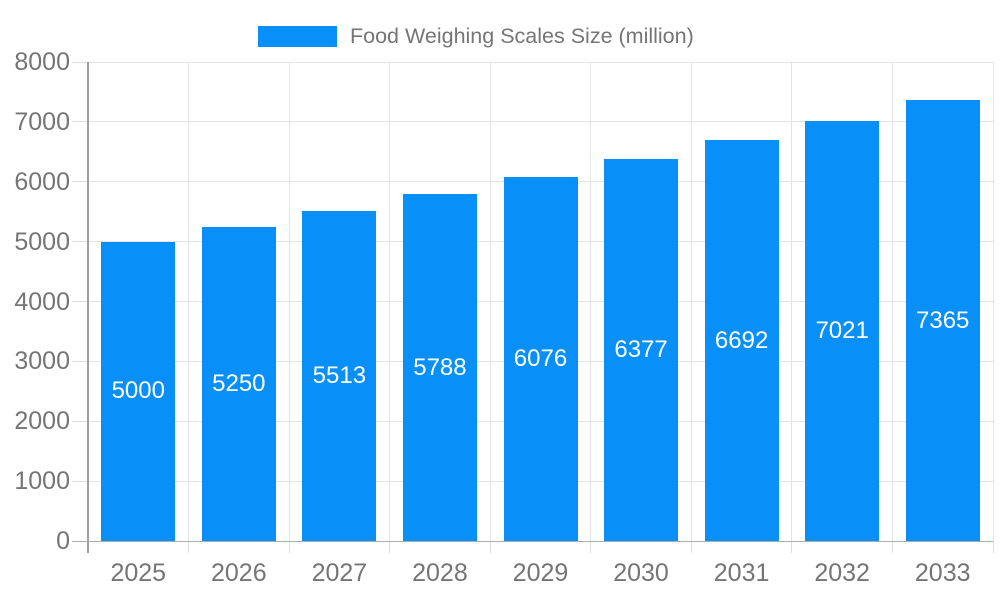  I want to click on legend-label: Food Weighing Scales Size (million), so click(522, 36).